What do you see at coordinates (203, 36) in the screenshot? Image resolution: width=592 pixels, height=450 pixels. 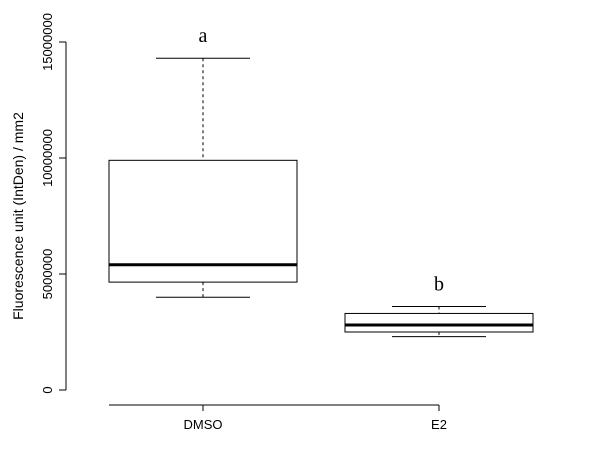 I see `significance-letter: a` at bounding box center [203, 36].